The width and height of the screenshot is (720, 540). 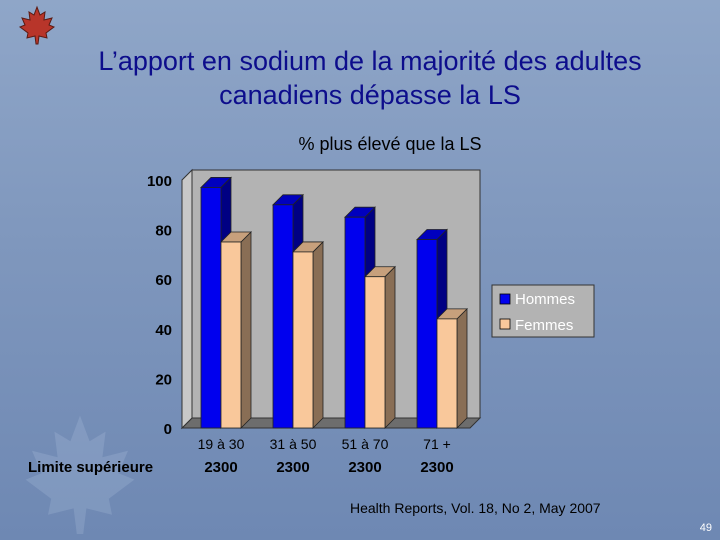 What do you see at coordinates (163, 231) in the screenshot?
I see `y-tick-label: 80` at bounding box center [163, 231].